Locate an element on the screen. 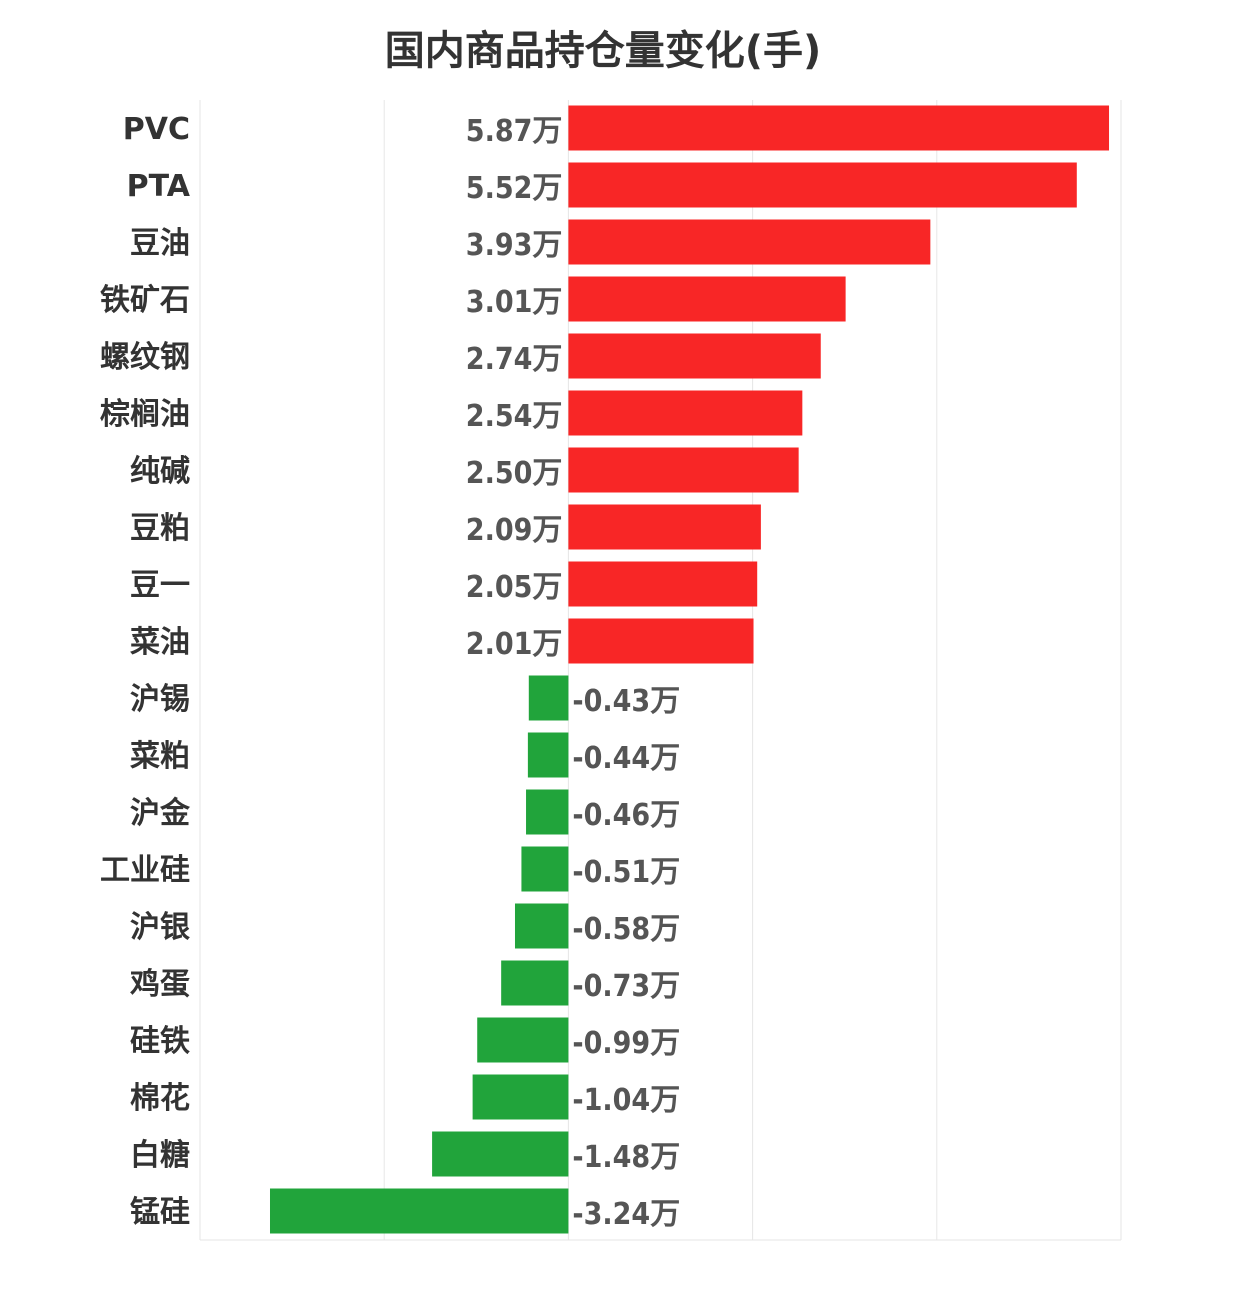  category-label: 鸡蛋 is located at coordinates (160, 984).